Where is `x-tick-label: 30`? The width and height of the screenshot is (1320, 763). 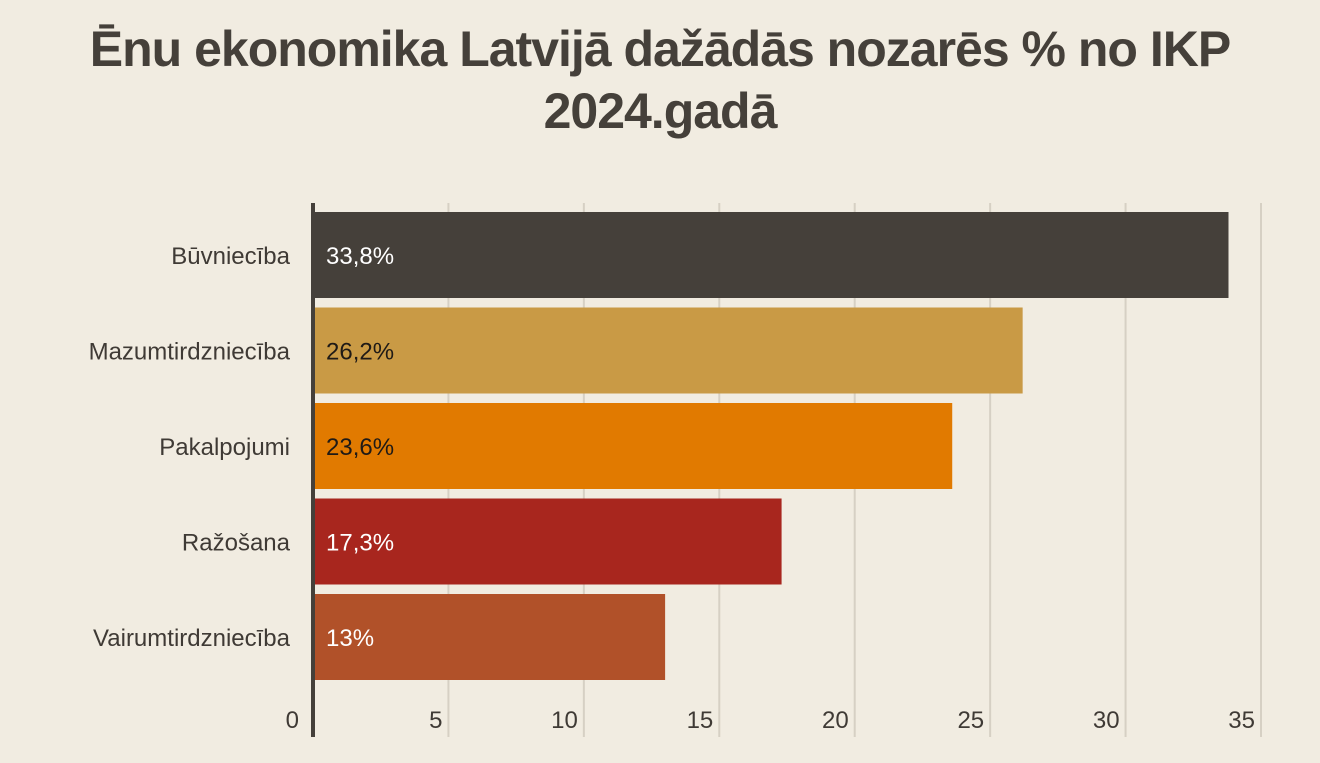 x-tick-label: 30 is located at coordinates (1106, 720).